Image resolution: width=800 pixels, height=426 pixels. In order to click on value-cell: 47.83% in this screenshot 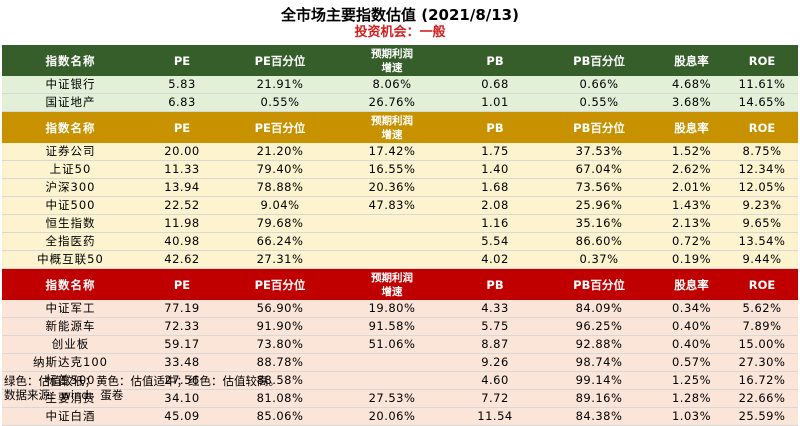, I will do `click(392, 205)`.